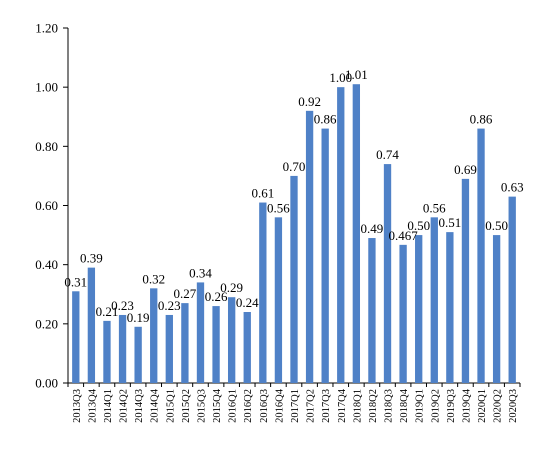 This screenshot has height=450, width=550. Describe the element at coordinates (76, 337) in the screenshot. I see `bar-2013Q3` at that location.